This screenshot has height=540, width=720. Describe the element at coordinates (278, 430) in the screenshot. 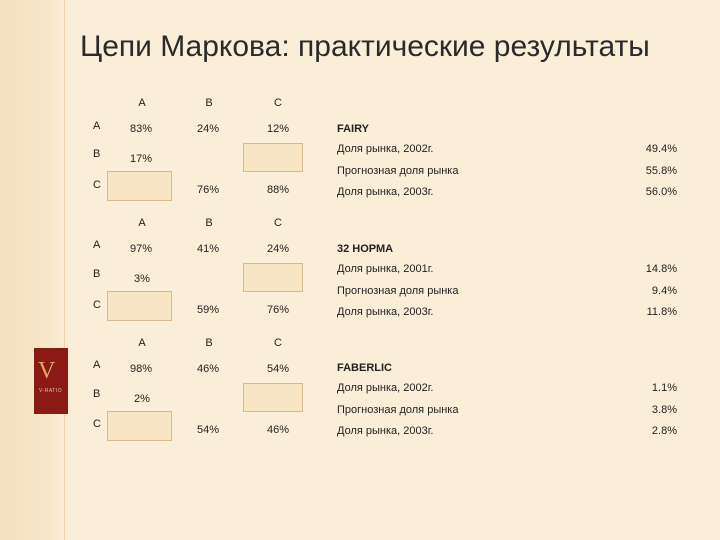

I see `cell-c-c: 46%` at that location.